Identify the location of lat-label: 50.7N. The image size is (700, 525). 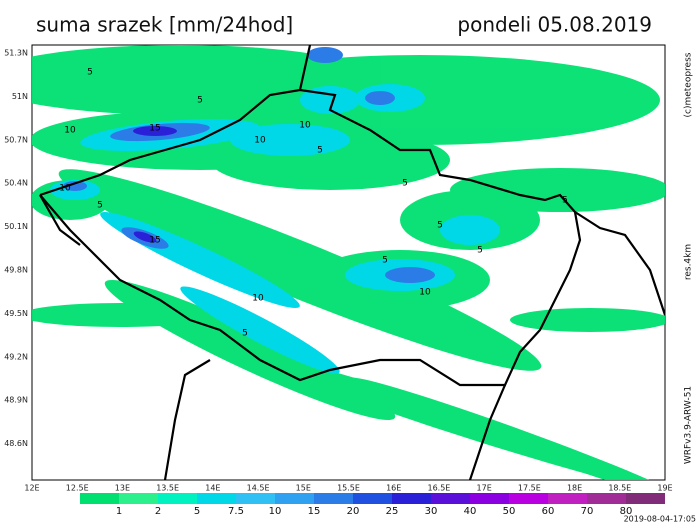
(16, 139).